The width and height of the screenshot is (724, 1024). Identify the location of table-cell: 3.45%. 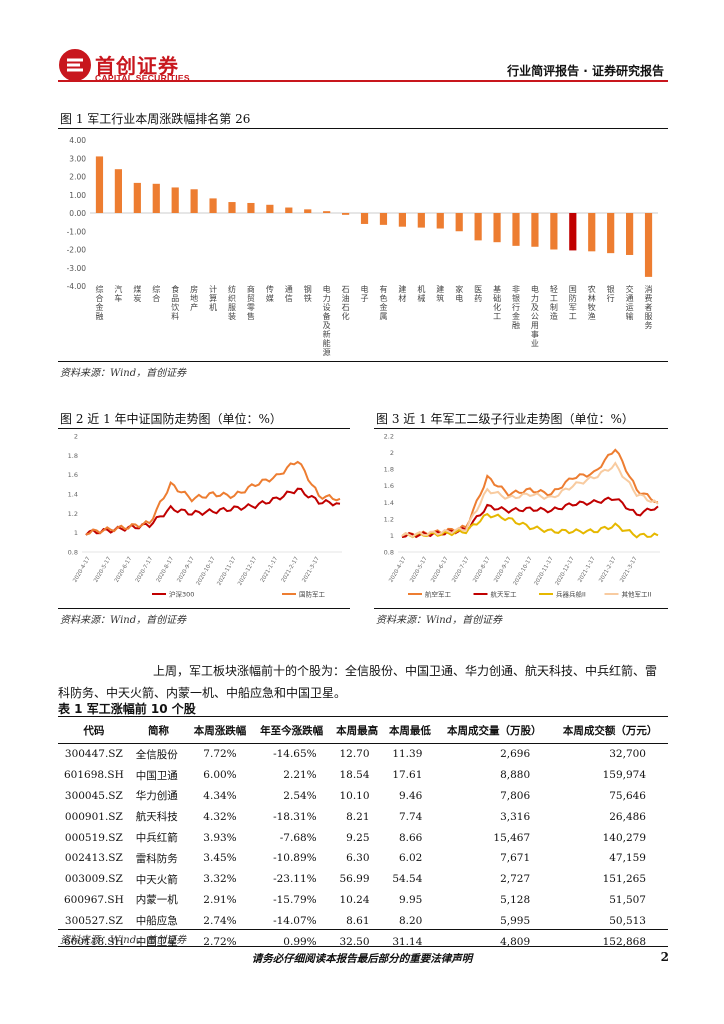
(220, 858).